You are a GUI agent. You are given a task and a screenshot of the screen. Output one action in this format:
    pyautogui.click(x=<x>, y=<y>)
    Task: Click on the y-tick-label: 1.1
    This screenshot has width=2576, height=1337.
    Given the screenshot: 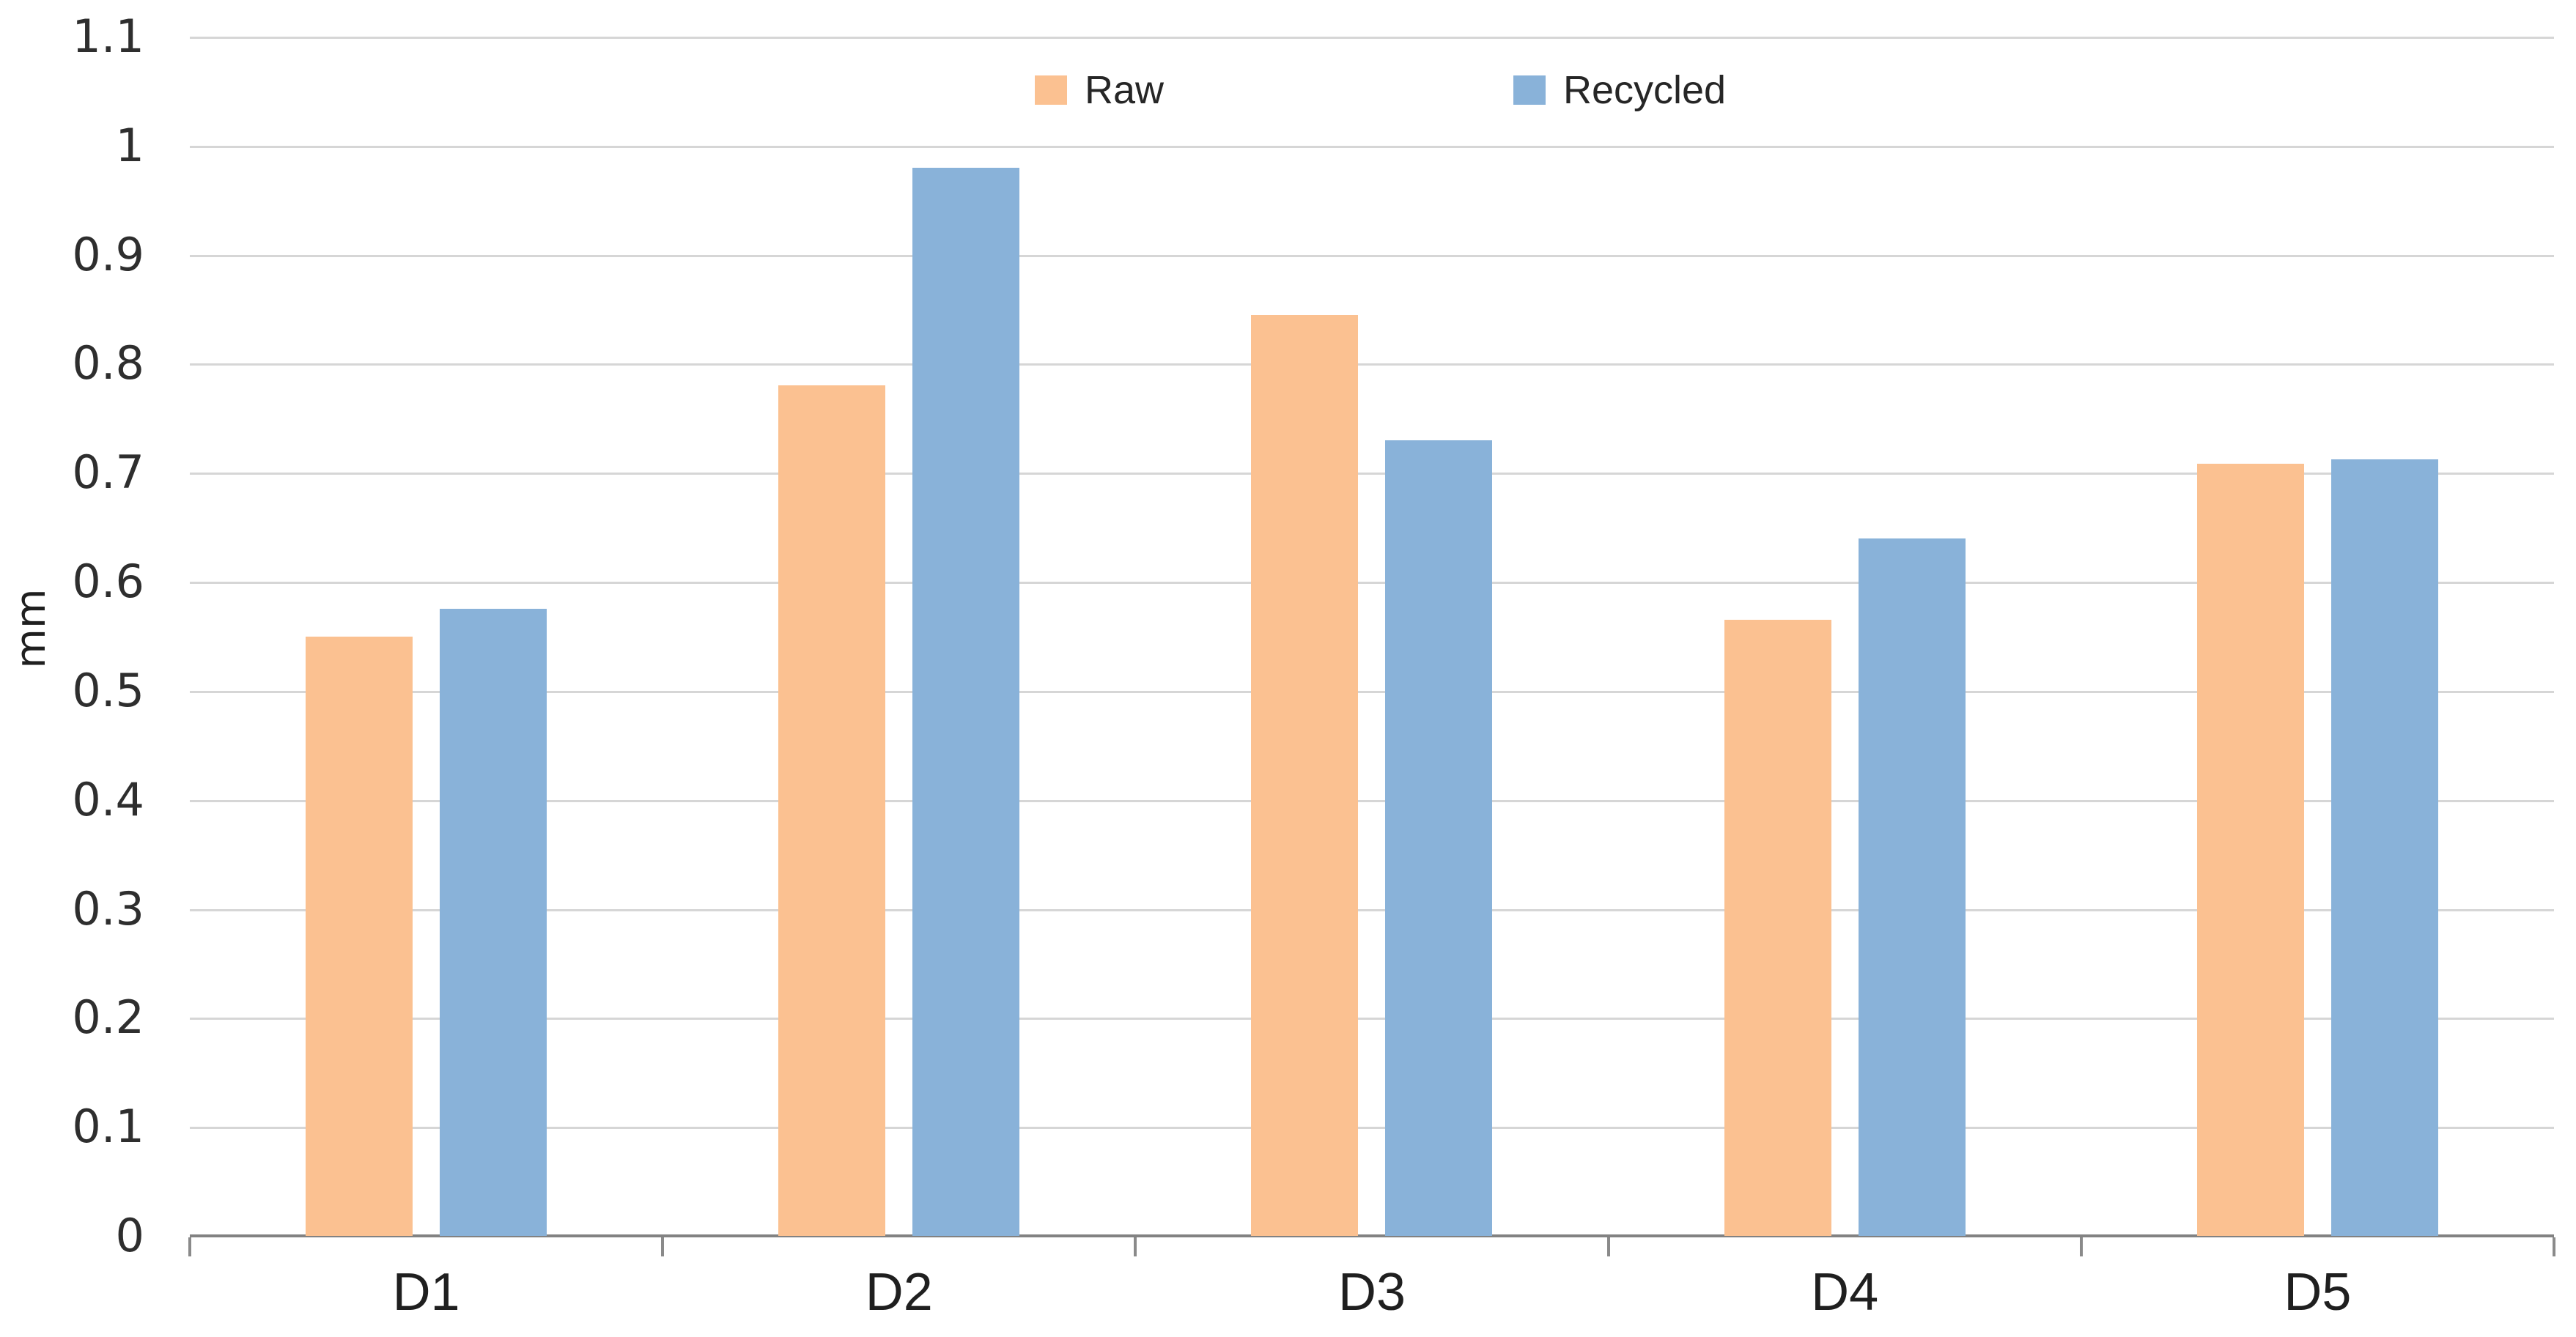 What is the action you would take?
    pyautogui.click(x=108, y=36)
    